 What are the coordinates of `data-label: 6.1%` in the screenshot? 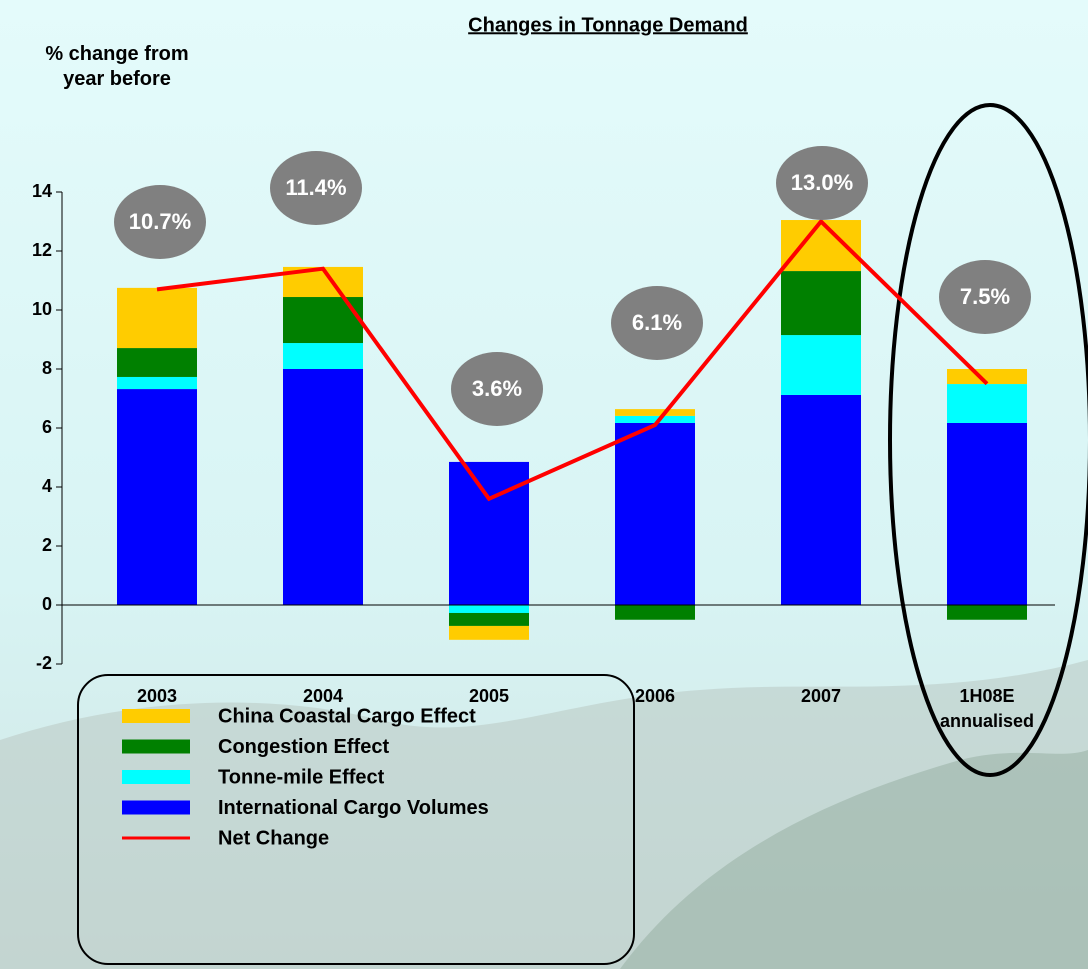 It's located at (657, 322).